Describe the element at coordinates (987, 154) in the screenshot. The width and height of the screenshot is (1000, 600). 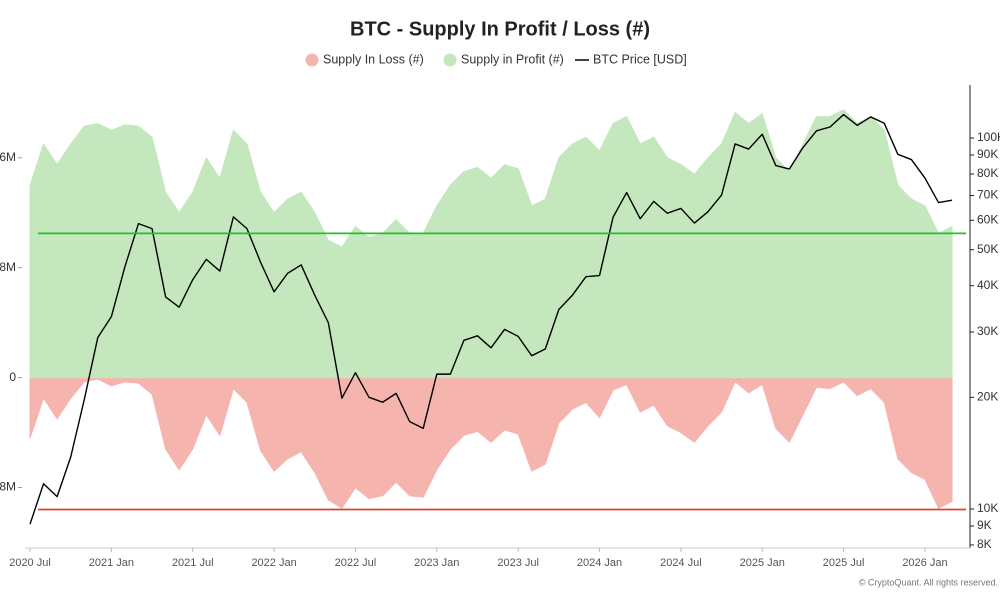
I see `y2-tick-label: 90K` at that location.